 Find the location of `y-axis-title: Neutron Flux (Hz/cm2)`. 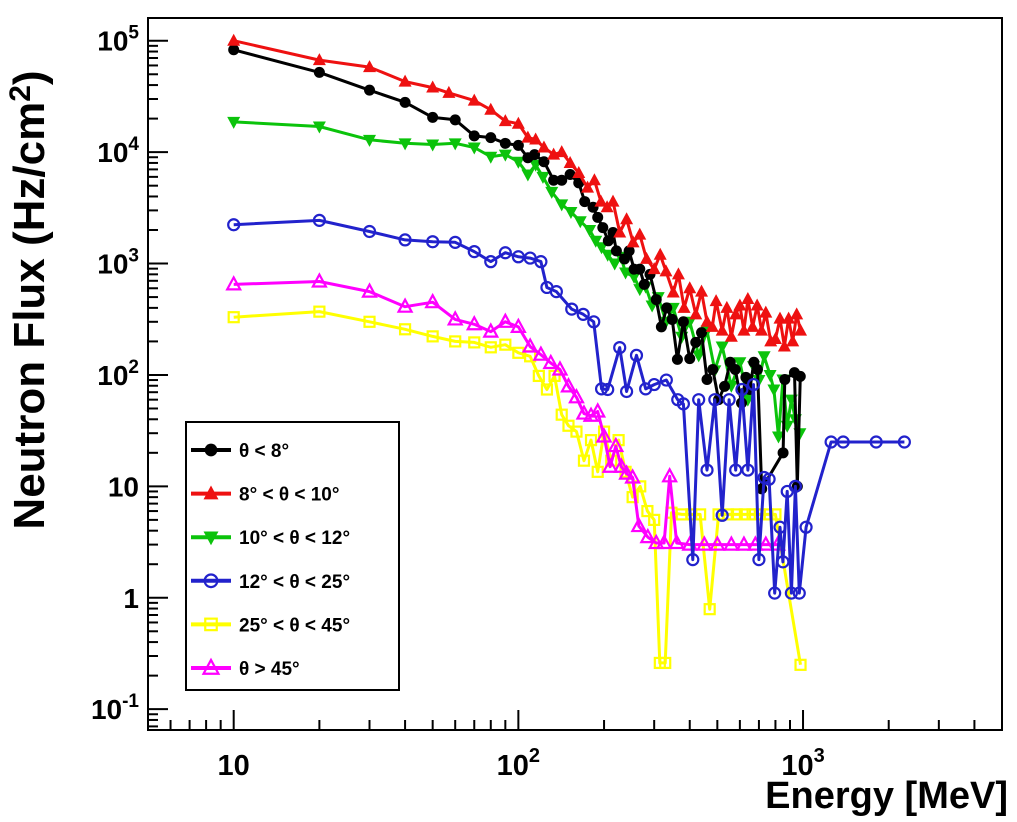

y-axis-title: Neutron Flux (Hz/cm2) is located at coordinates (29, 299).